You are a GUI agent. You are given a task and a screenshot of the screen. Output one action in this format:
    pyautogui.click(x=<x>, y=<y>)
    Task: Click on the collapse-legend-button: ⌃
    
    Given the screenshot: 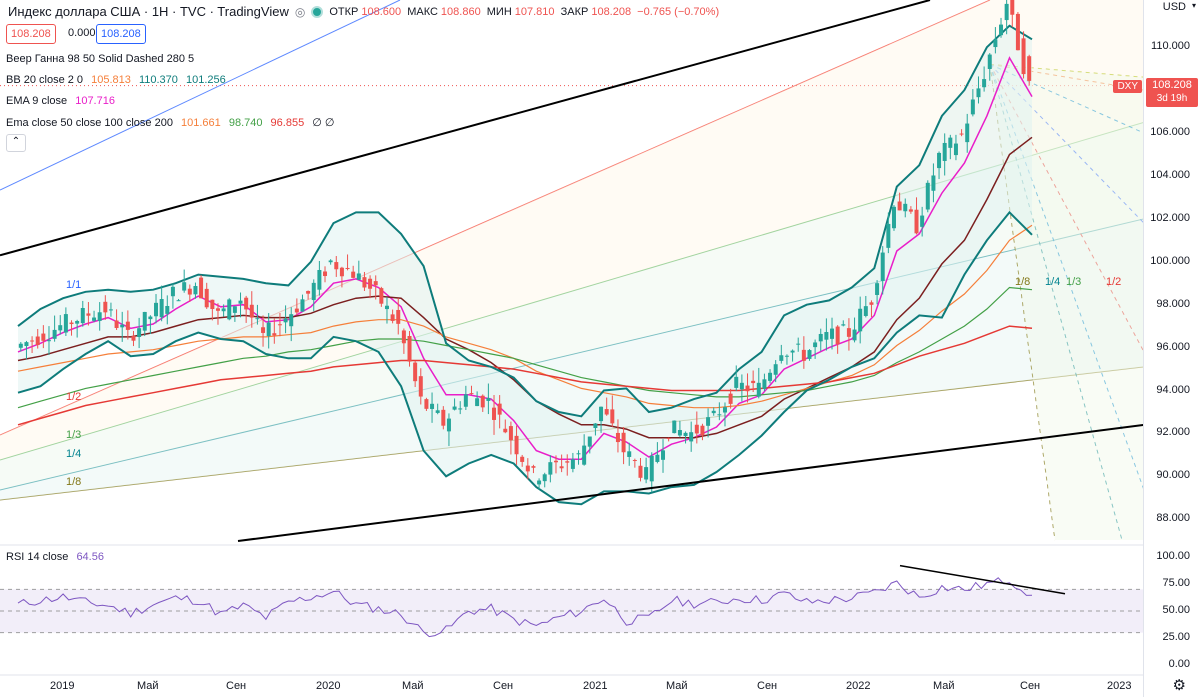 What is the action you would take?
    pyautogui.click(x=16, y=143)
    